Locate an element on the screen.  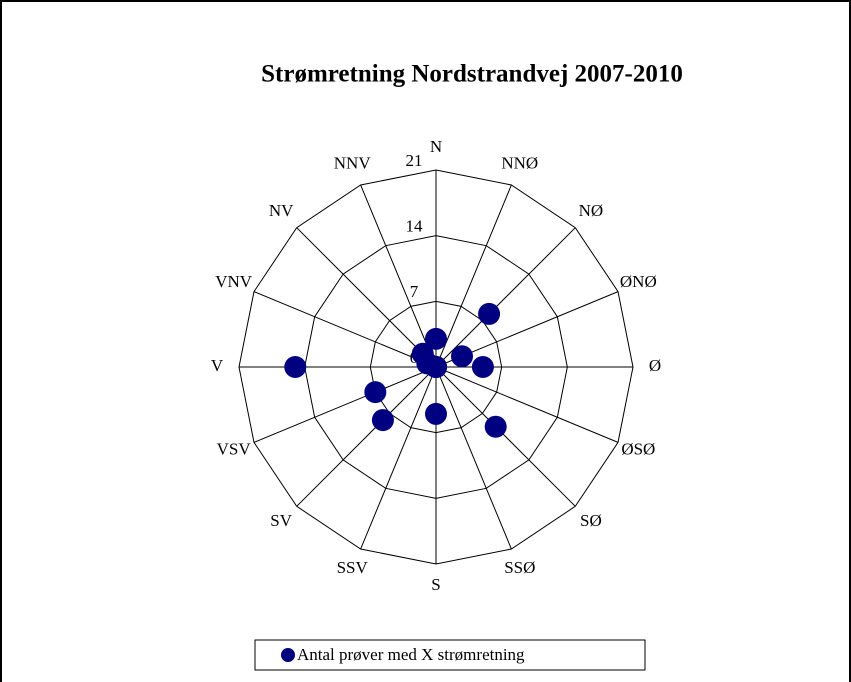
category-label: V is located at coordinates (217, 365).